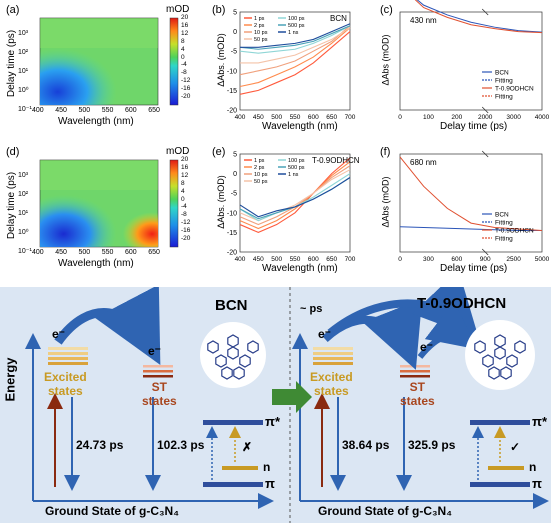  What do you see at coordinates (311, 309) in the screenshot?
I see `right-prefix: ~ ps` at bounding box center [311, 309].